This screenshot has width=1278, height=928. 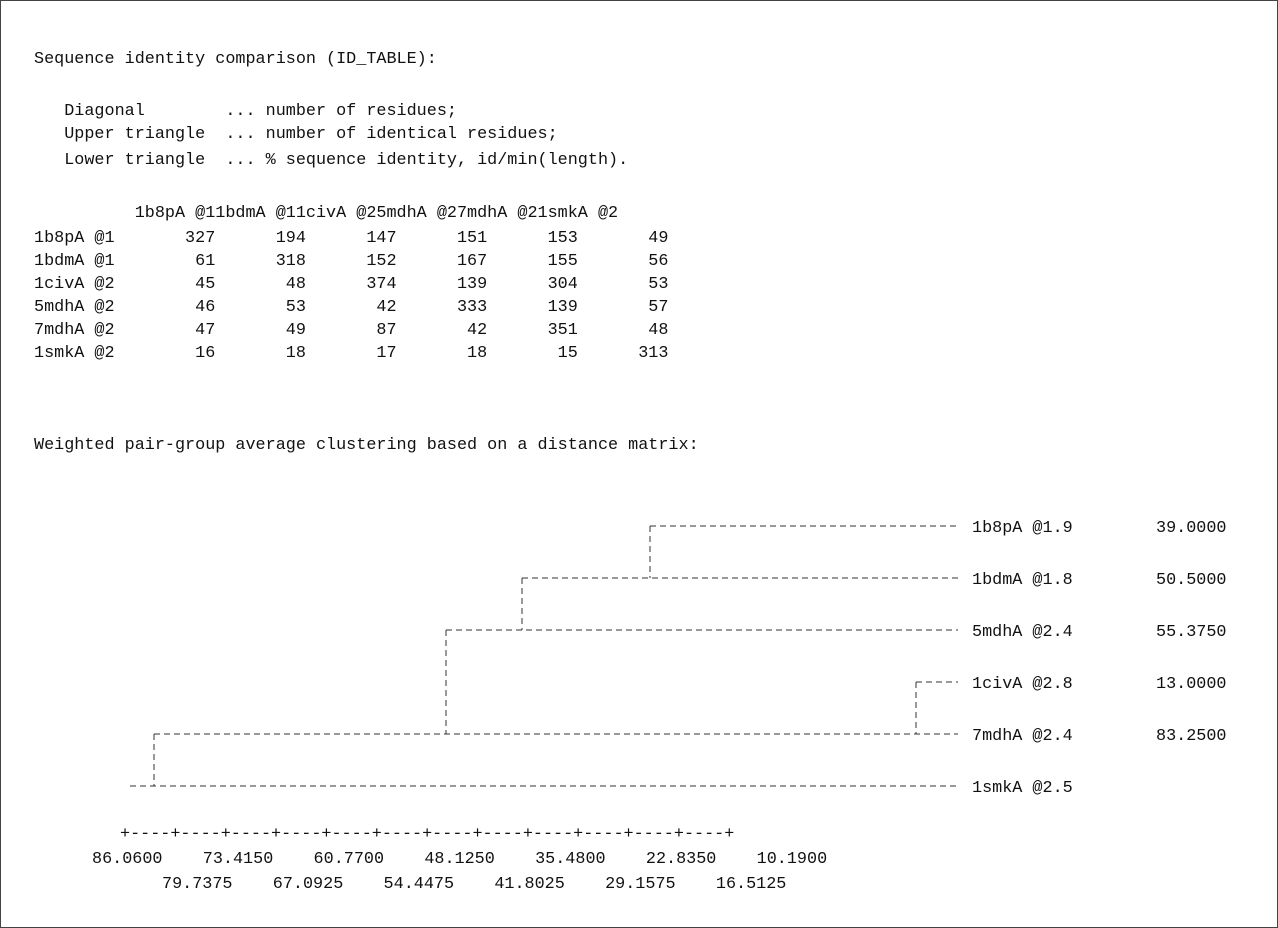 What do you see at coordinates (351, 284) in the screenshot?
I see `table-row: 1civA @2 45 48 374 139 304 53` at bounding box center [351, 284].